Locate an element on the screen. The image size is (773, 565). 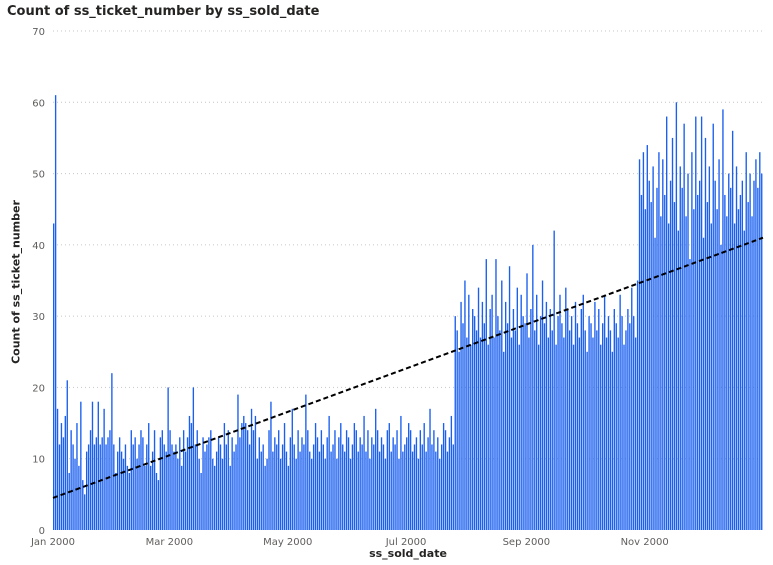
y-tick-label: 60 is located at coordinates (38, 103).